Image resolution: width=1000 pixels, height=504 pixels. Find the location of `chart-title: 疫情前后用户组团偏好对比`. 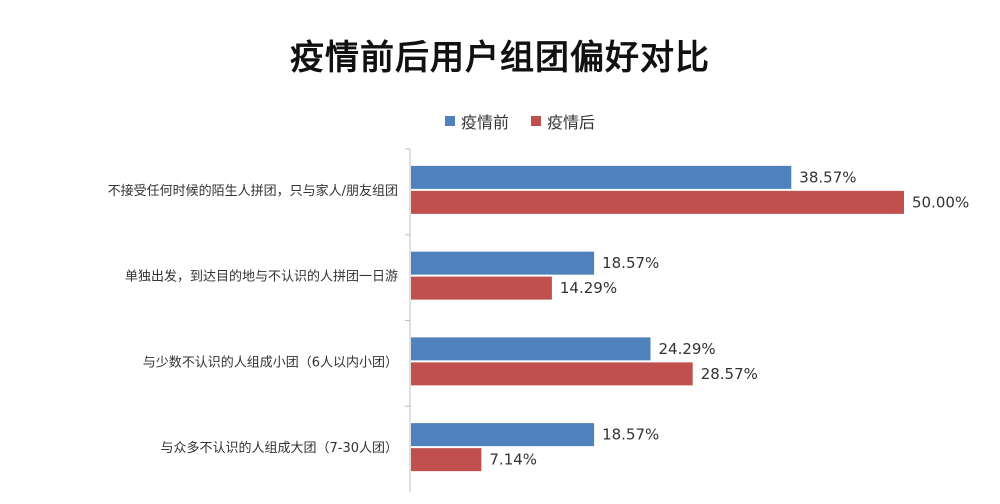

chart-title: 疫情前后用户组团偏好对比 is located at coordinates (500, 58).